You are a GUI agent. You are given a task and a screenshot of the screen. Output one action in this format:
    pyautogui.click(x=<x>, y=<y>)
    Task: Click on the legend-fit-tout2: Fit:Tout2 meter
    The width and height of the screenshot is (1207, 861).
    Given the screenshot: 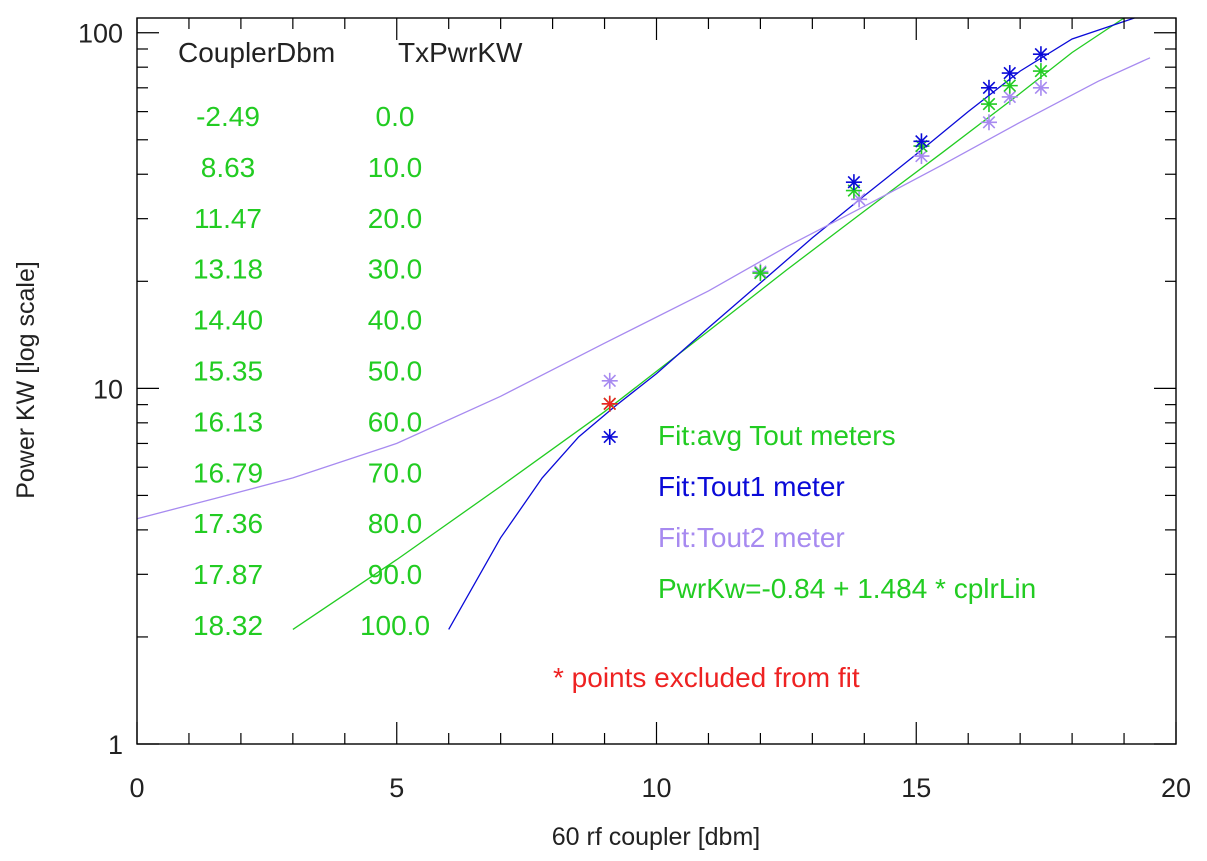 What is the action you would take?
    pyautogui.click(x=751, y=537)
    